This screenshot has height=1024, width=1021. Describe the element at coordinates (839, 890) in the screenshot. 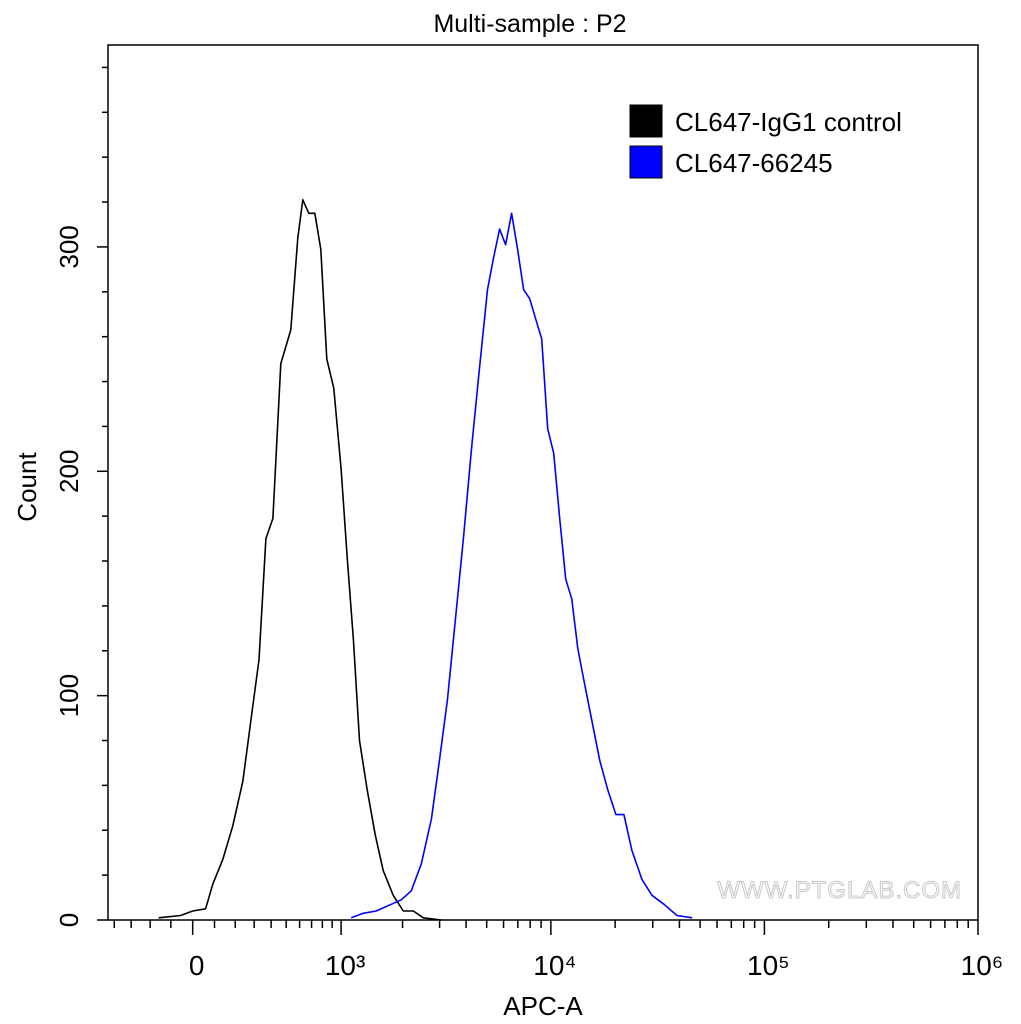

I see `watermark: WWW.PTGLAB.COM` at that location.